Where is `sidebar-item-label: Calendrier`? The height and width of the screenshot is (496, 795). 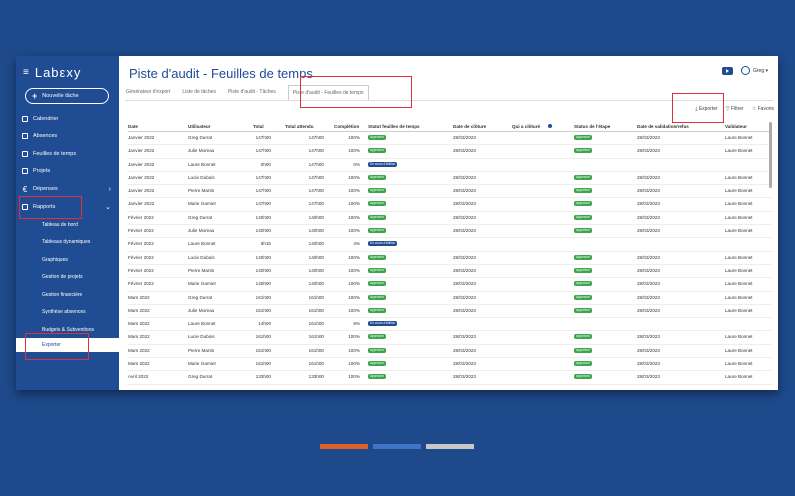 sidebar-item-label: Calendrier is located at coordinates (46, 119).